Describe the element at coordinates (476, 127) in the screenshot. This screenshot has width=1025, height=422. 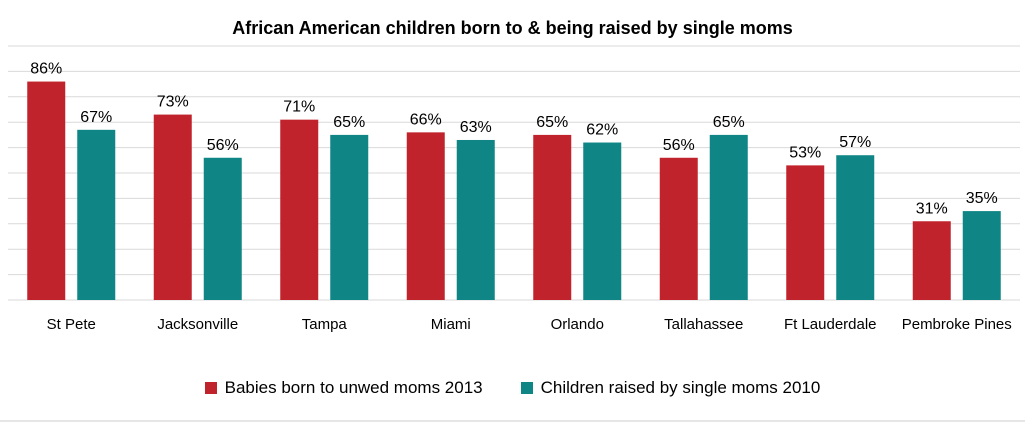
I see `data-label: 63%` at that location.